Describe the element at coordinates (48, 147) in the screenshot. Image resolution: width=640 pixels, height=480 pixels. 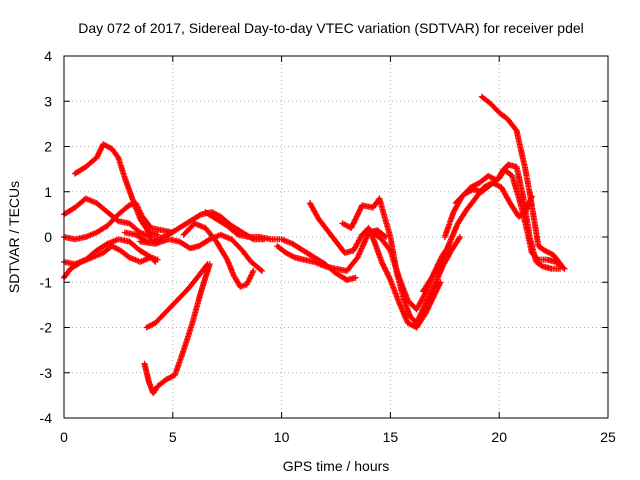
I see `y-tick-label: 2` at that location.